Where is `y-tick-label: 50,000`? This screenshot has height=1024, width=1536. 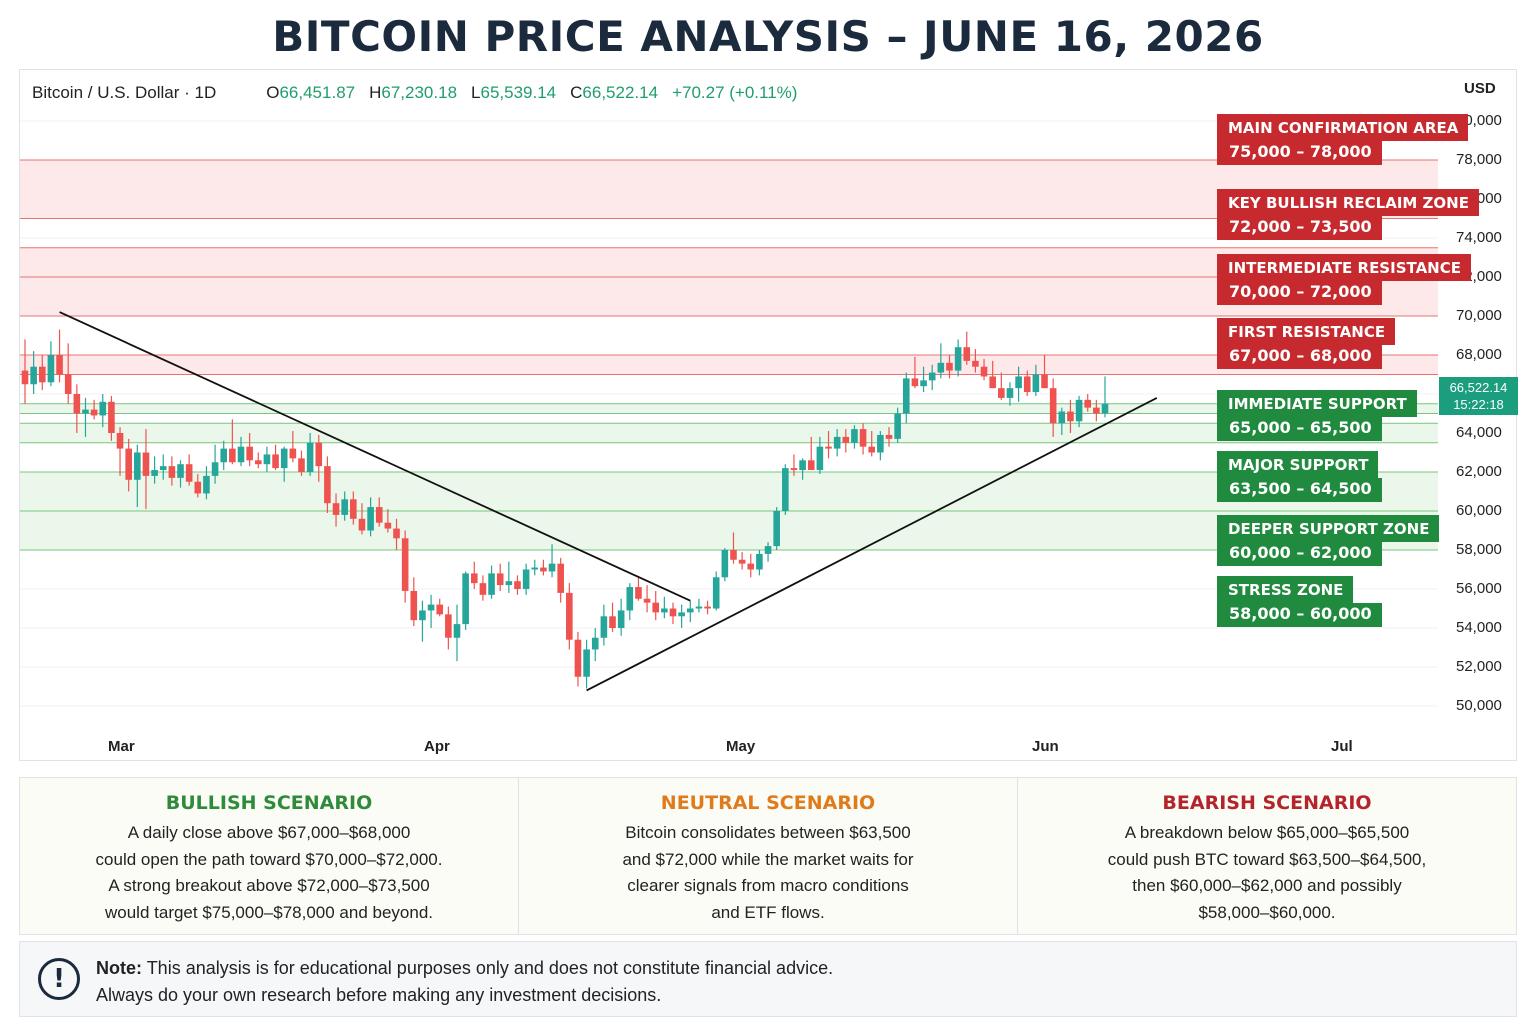
y-tick-label: 50,000 is located at coordinates (1479, 705).